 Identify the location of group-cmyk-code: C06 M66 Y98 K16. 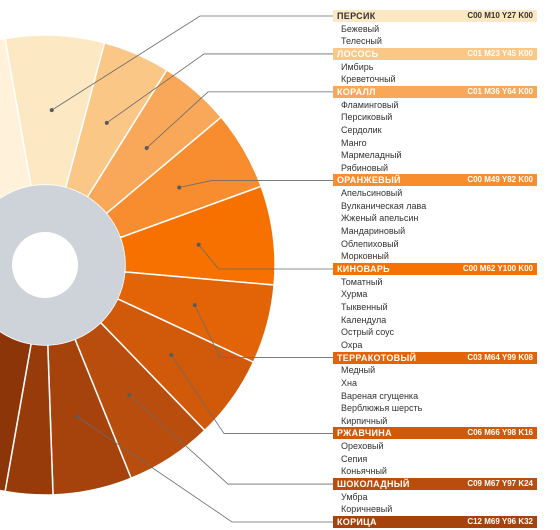
(500, 433).